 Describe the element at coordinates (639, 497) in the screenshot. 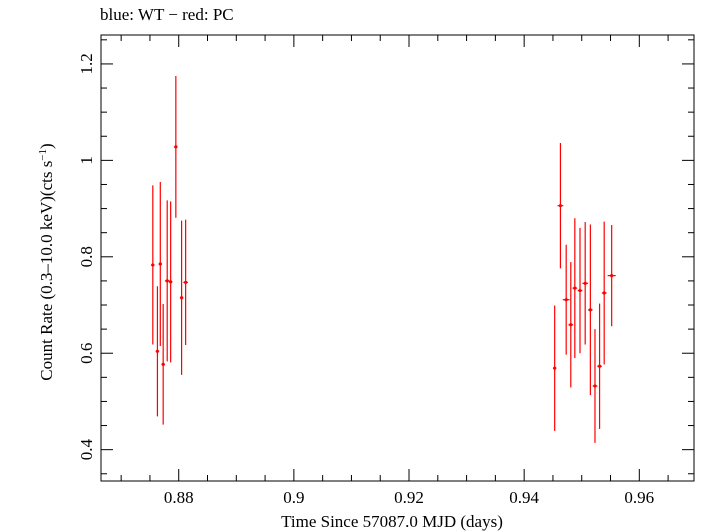

I see `x-tick-label: 0.96` at that location.